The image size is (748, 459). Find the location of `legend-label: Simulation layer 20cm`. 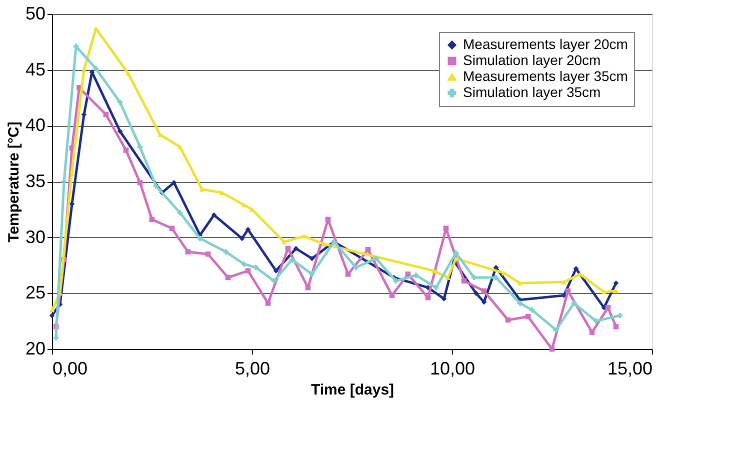

legend-label: Simulation layer 20cm is located at coordinates (532, 60).